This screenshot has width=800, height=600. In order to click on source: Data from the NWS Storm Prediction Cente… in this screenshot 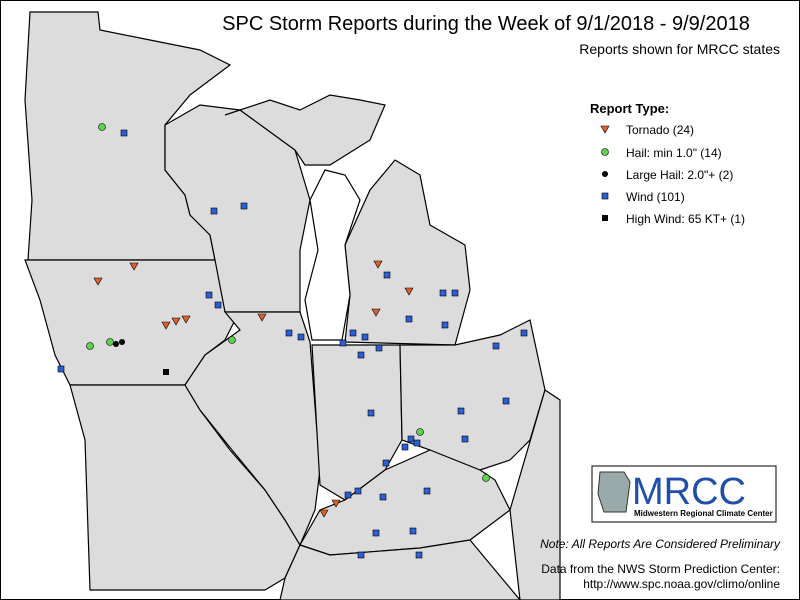, I will do `click(660, 569)`.